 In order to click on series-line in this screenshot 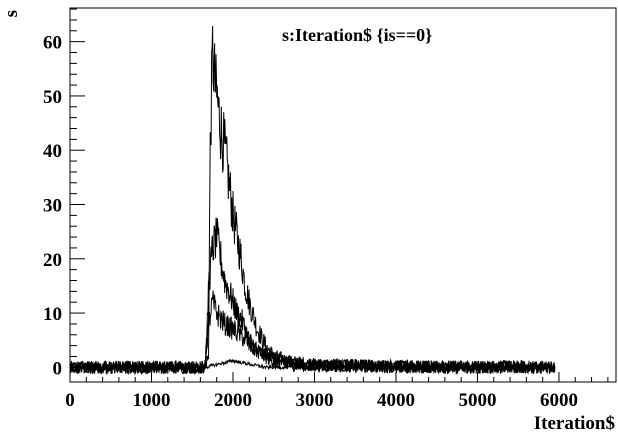, I will do `click(313, 364)`.